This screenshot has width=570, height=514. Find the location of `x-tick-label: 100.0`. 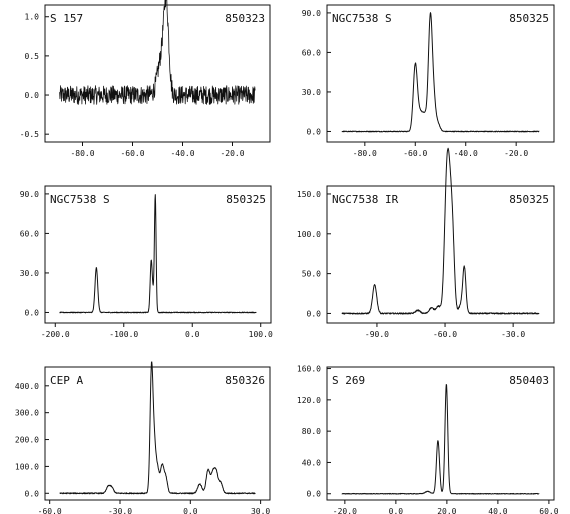

x-tick-label: 100.0 is located at coordinates (261, 334).